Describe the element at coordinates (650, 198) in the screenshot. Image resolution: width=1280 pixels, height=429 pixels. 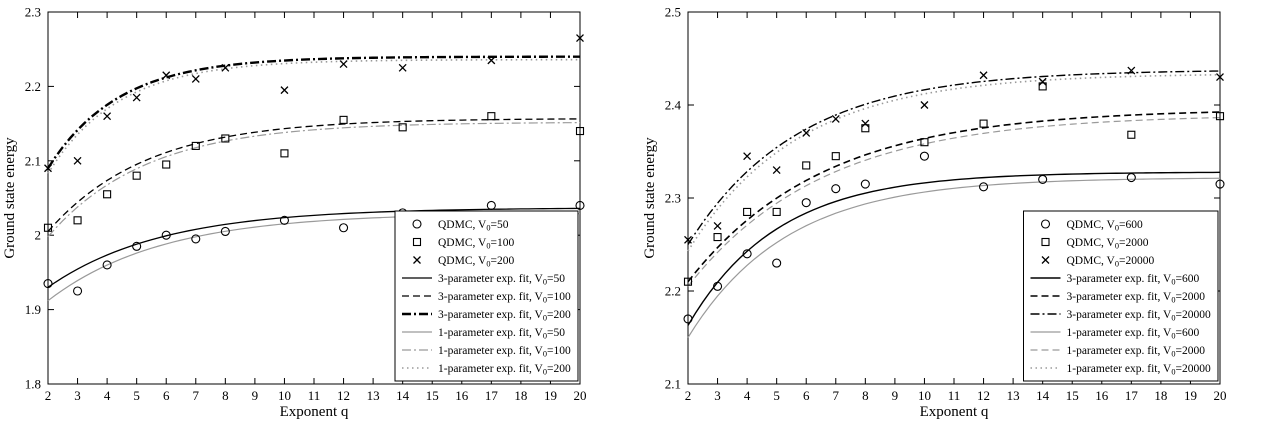
I see `y-axis-label: Ground state energy` at that location.